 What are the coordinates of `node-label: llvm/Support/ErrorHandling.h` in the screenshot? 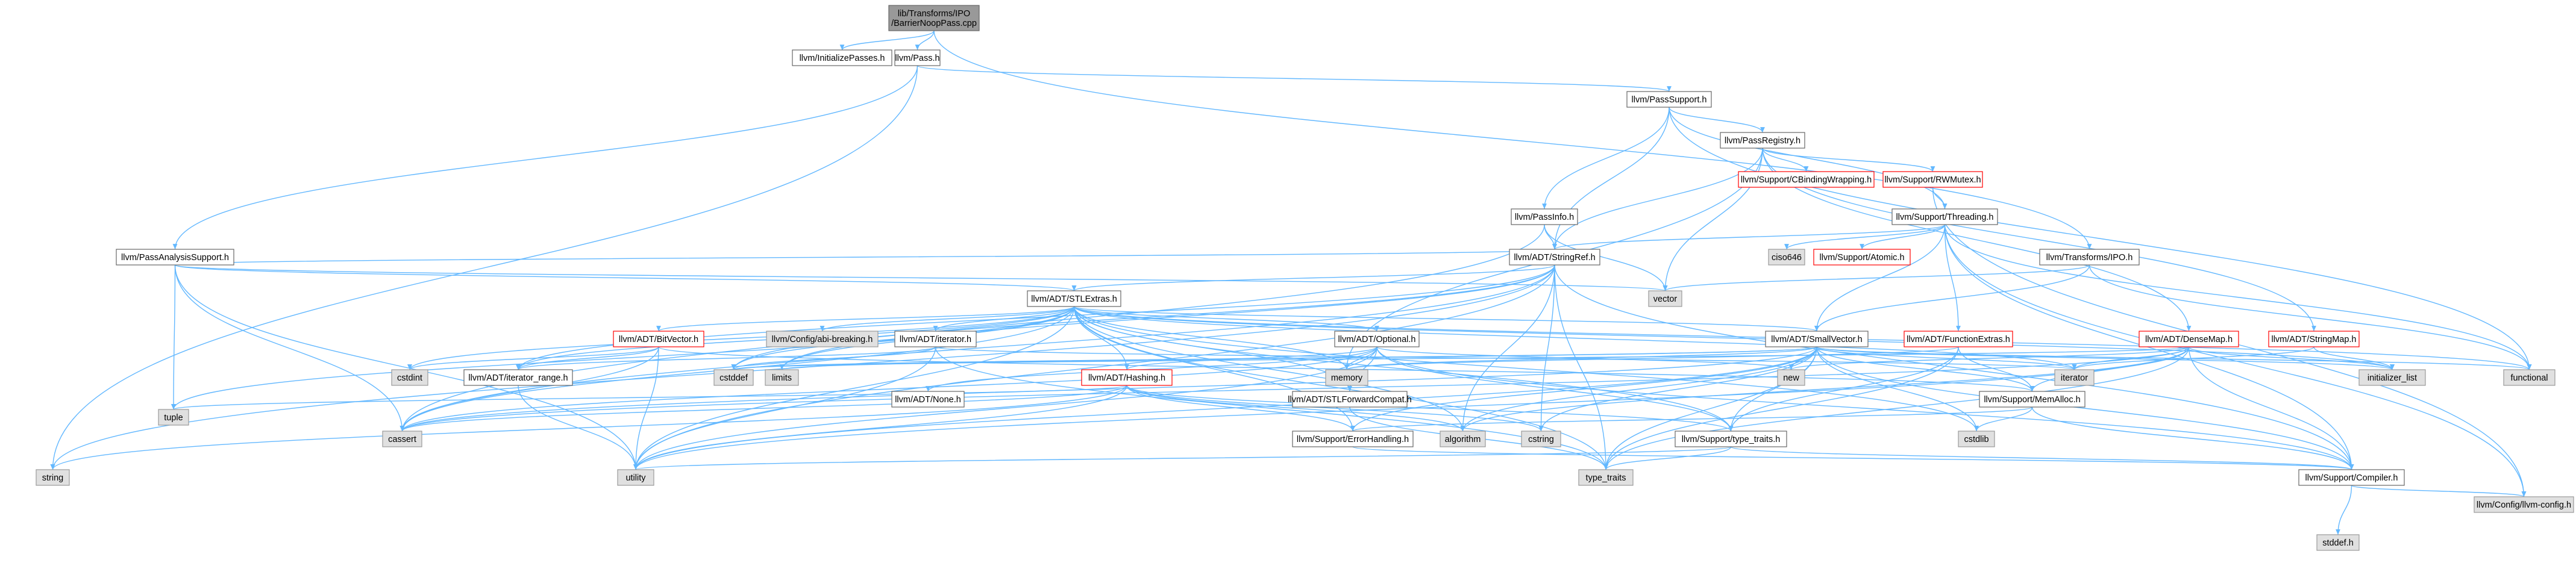 It's located at (1353, 439).